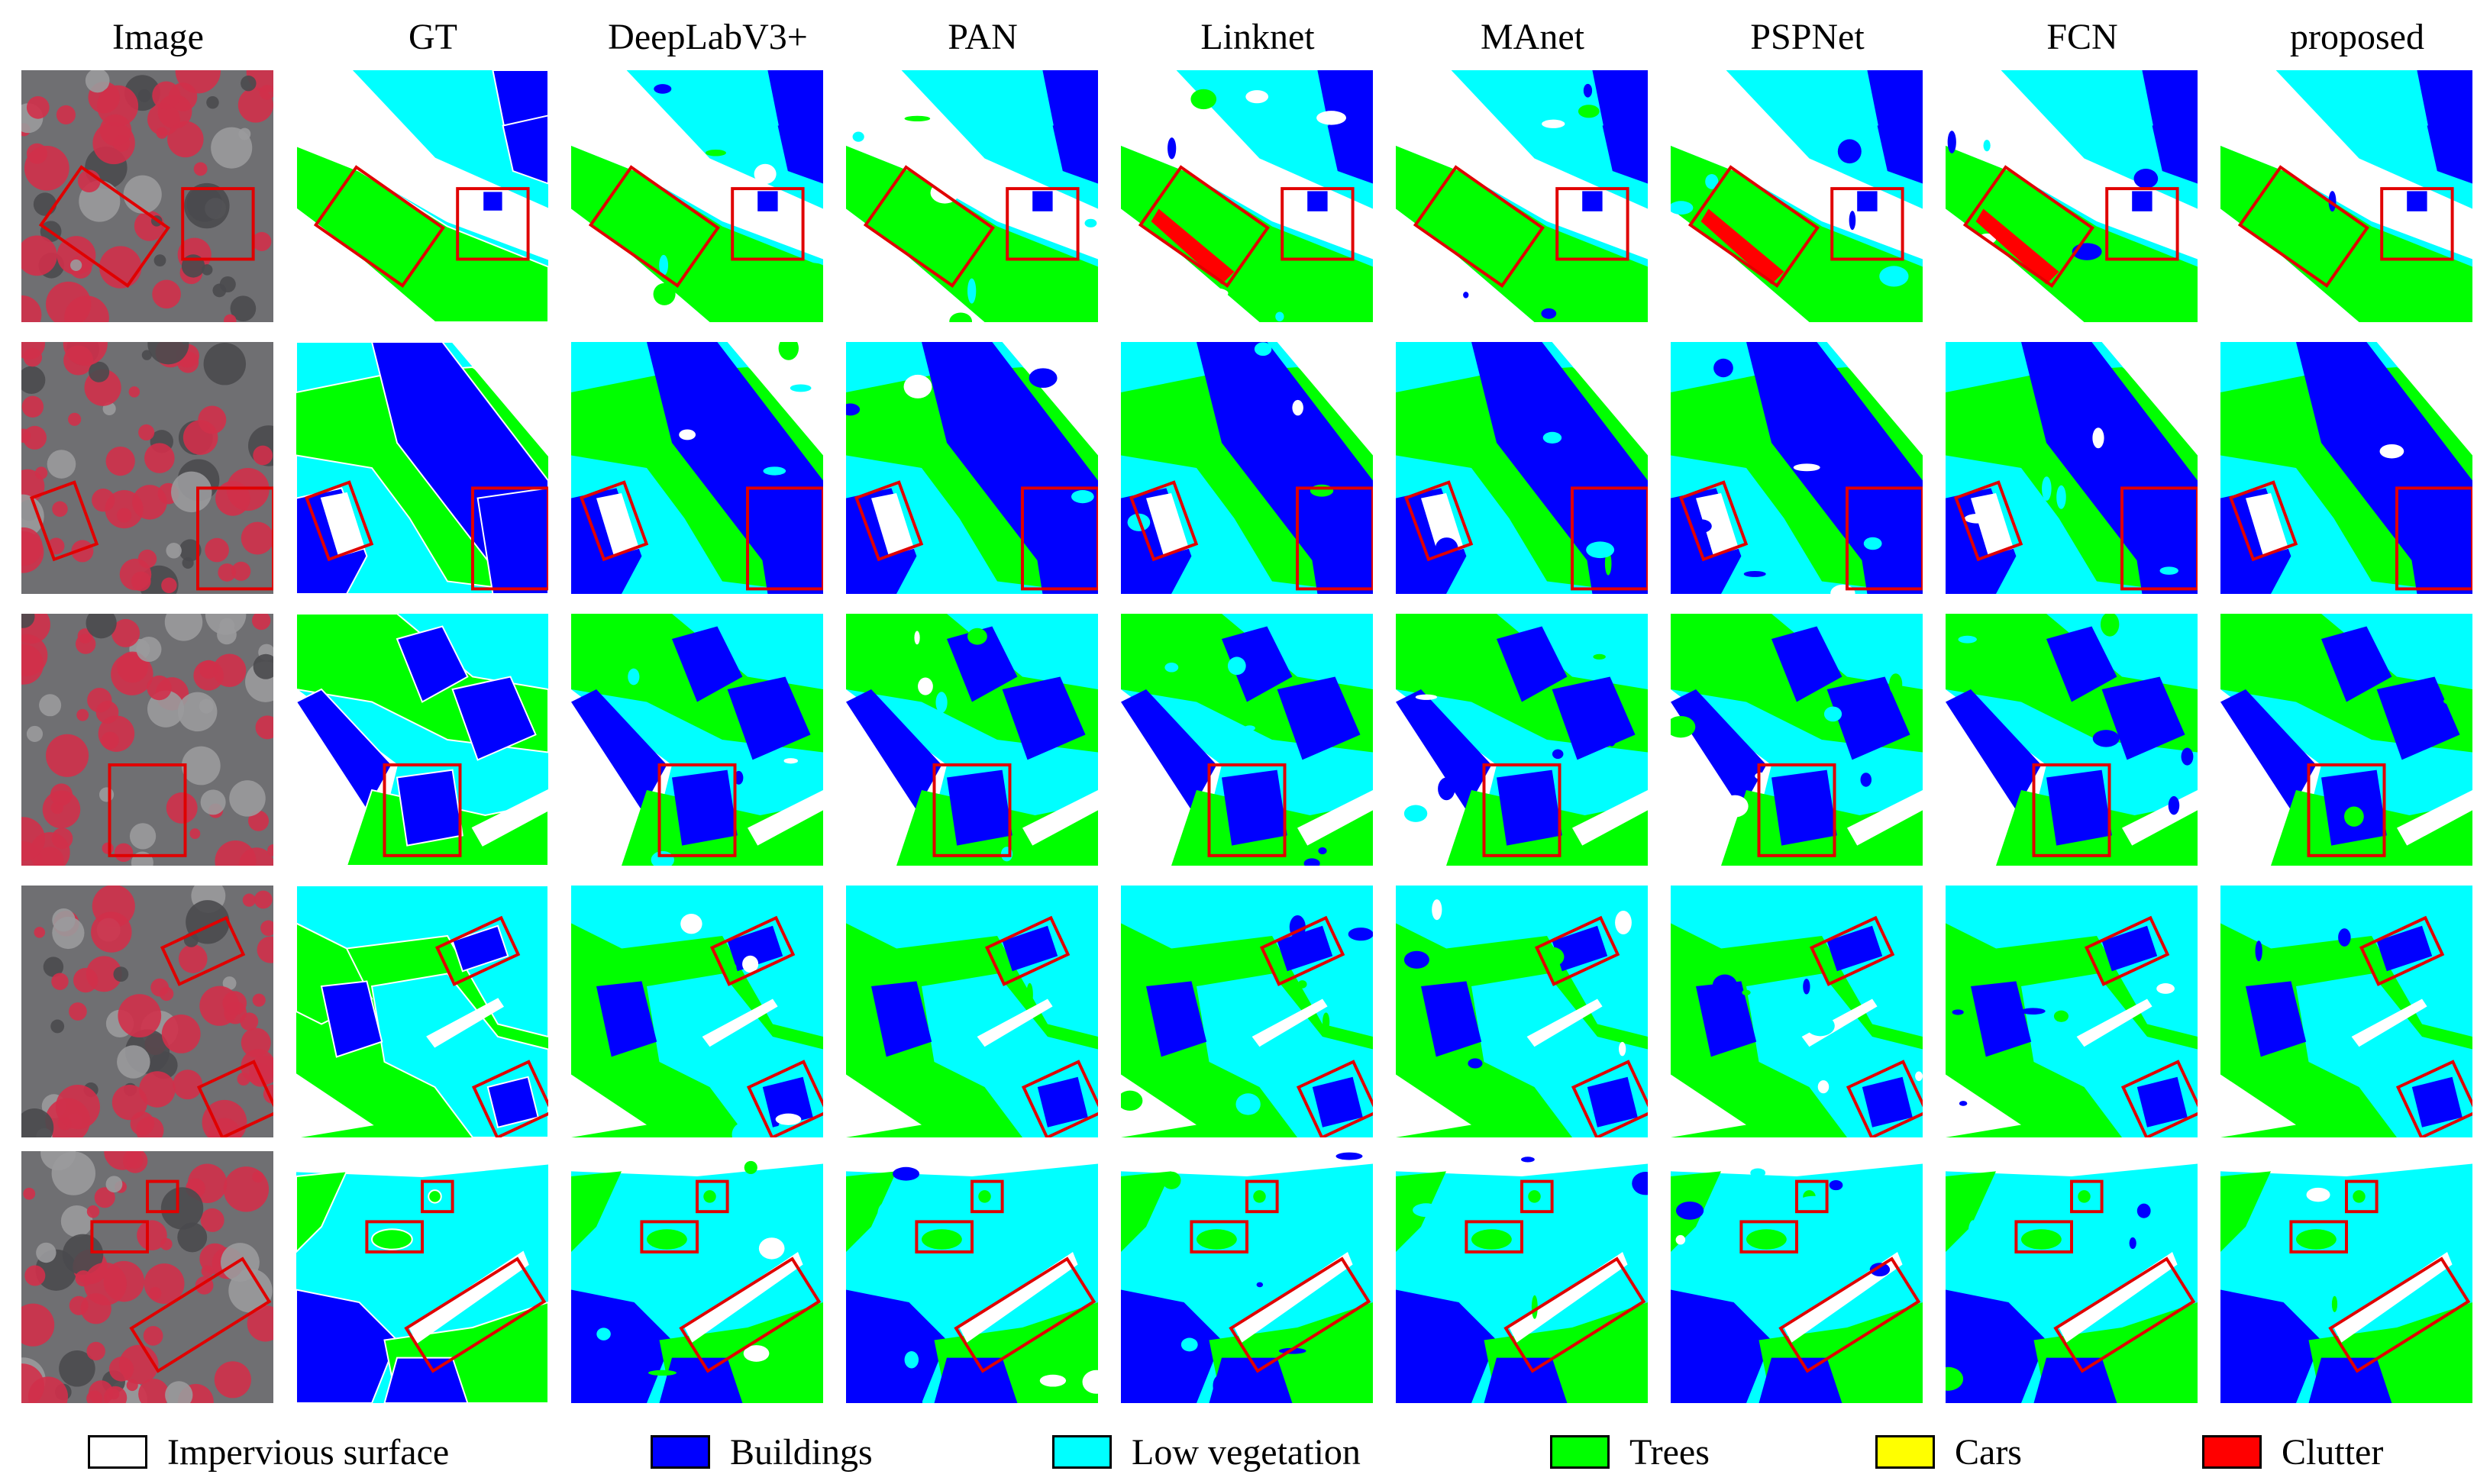 The image size is (2490, 1484). Describe the element at coordinates (1082, 1452) in the screenshot. I see `legend-swatch-low-vegetation` at that location.